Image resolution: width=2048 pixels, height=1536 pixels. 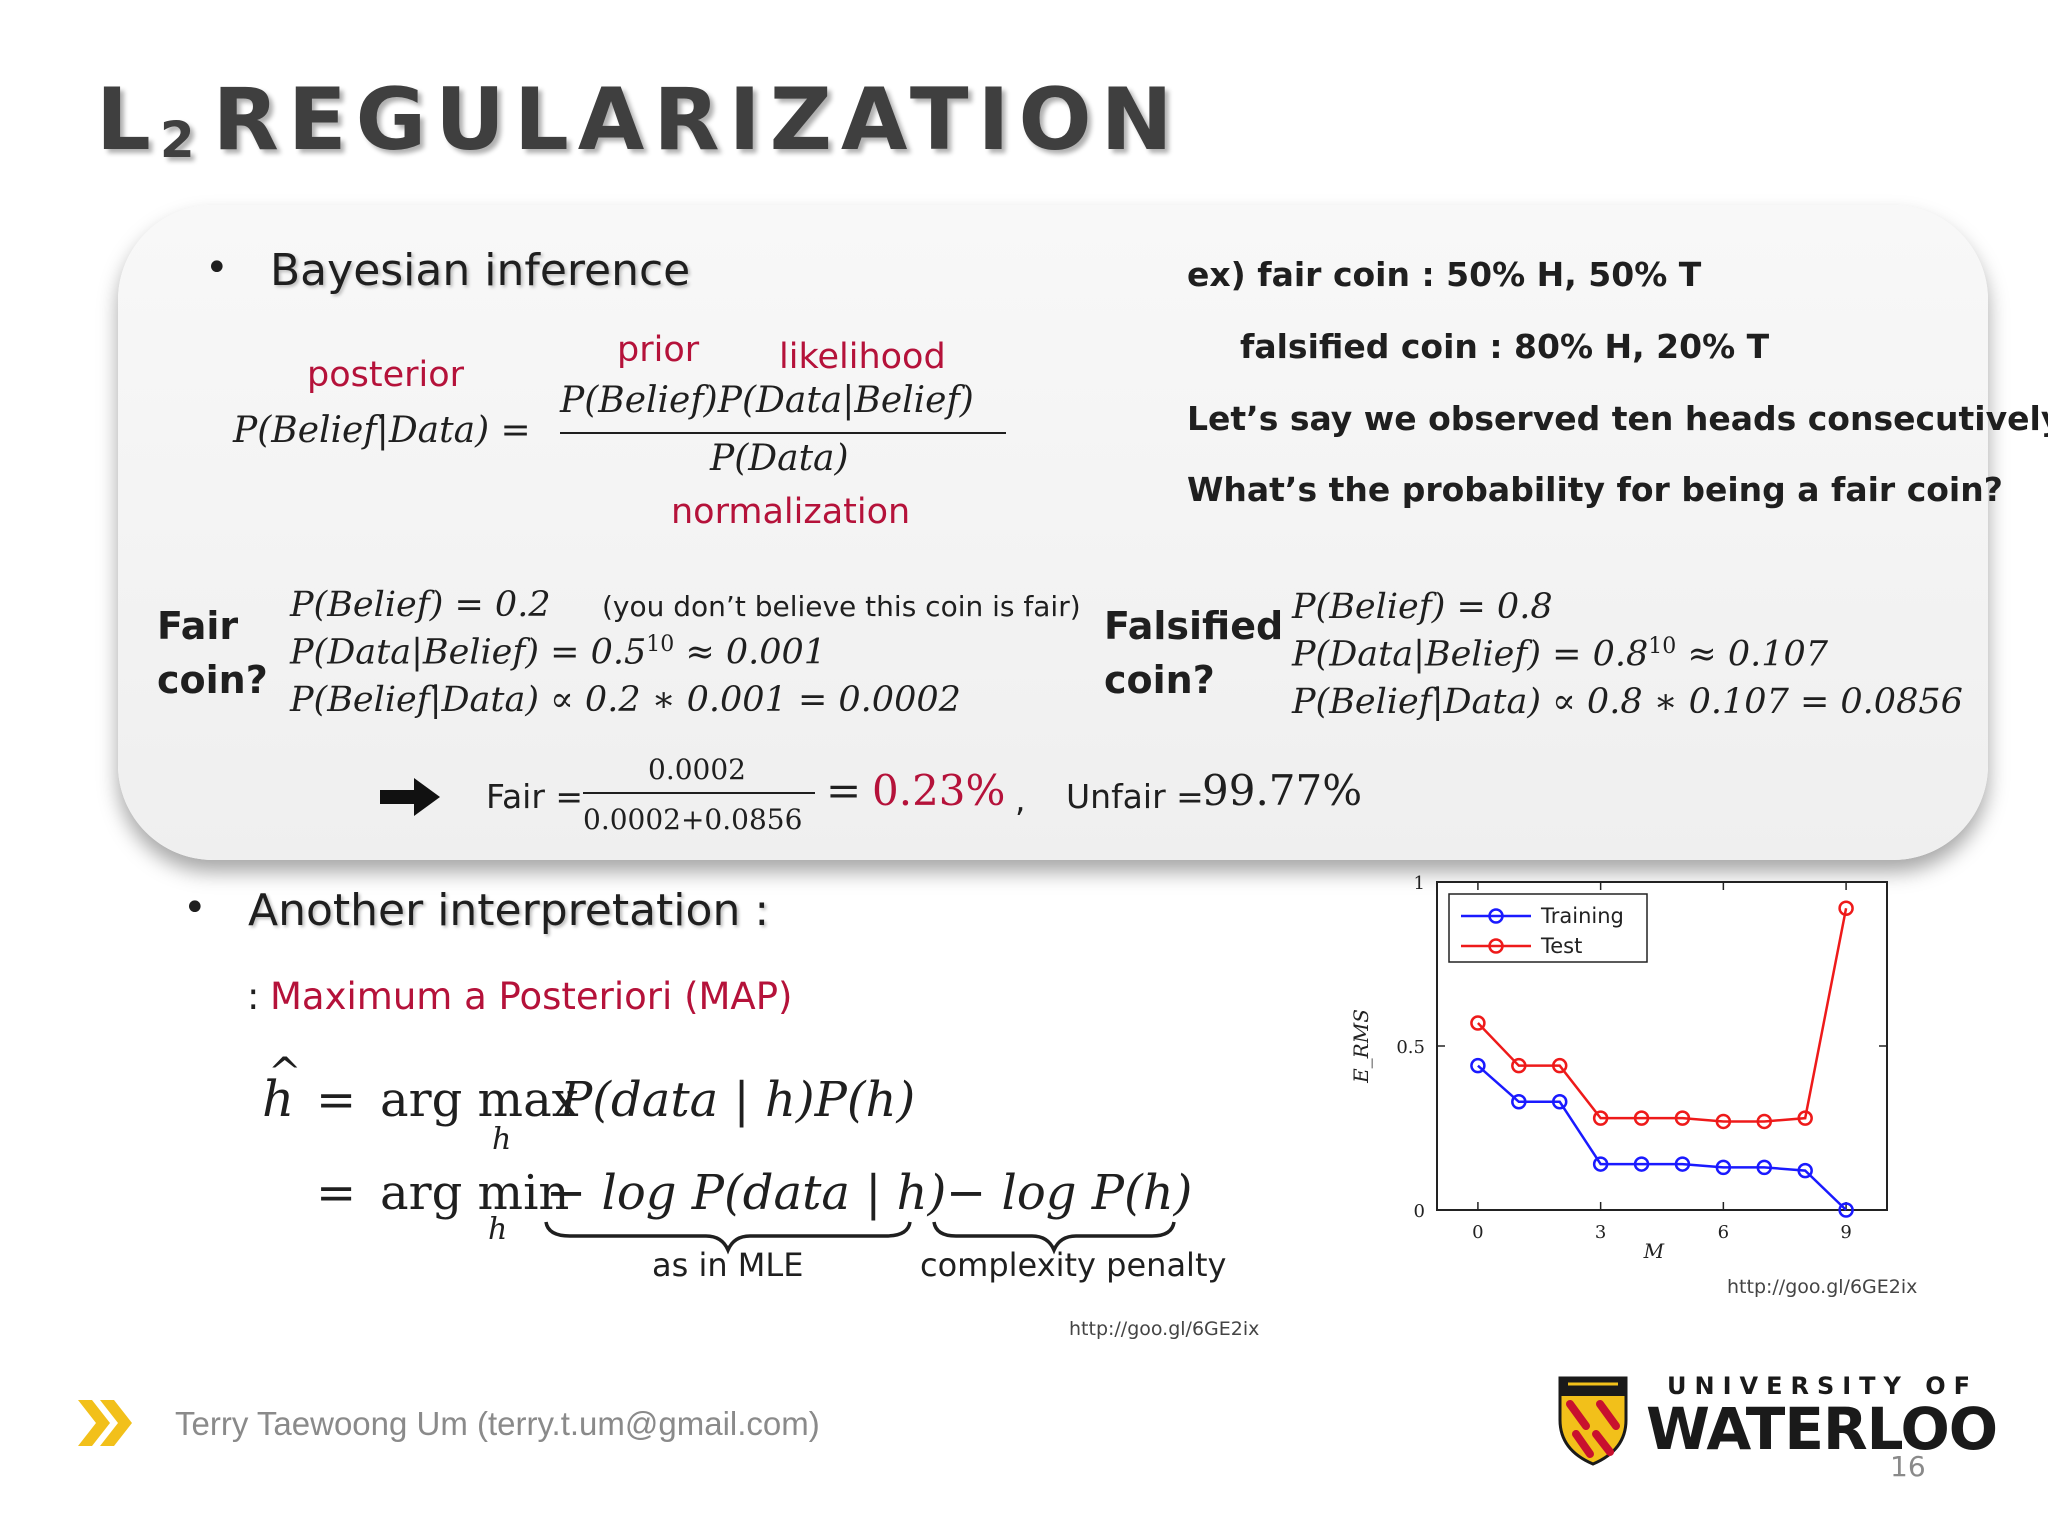 What do you see at coordinates (1561, 946) in the screenshot?
I see `legend-label: Test` at bounding box center [1561, 946].